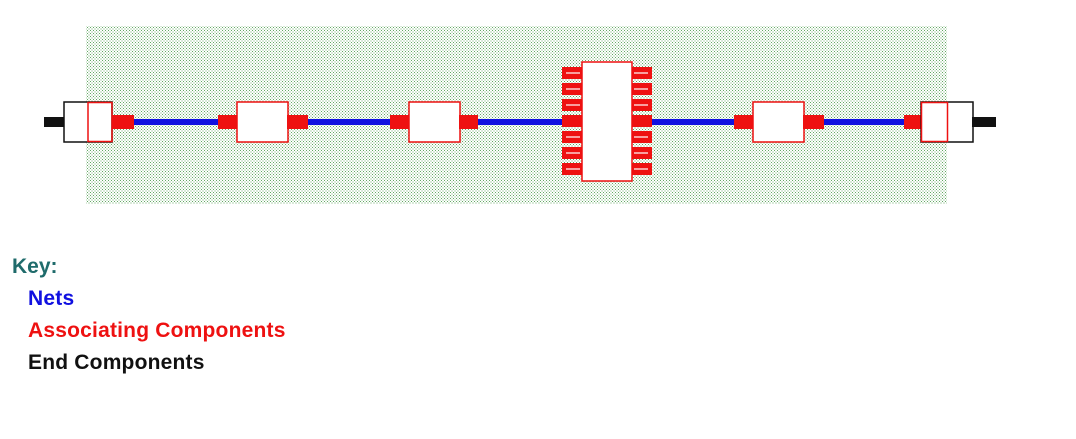 This screenshot has width=1076, height=439. I want to click on end-component-right, so click(950, 122).